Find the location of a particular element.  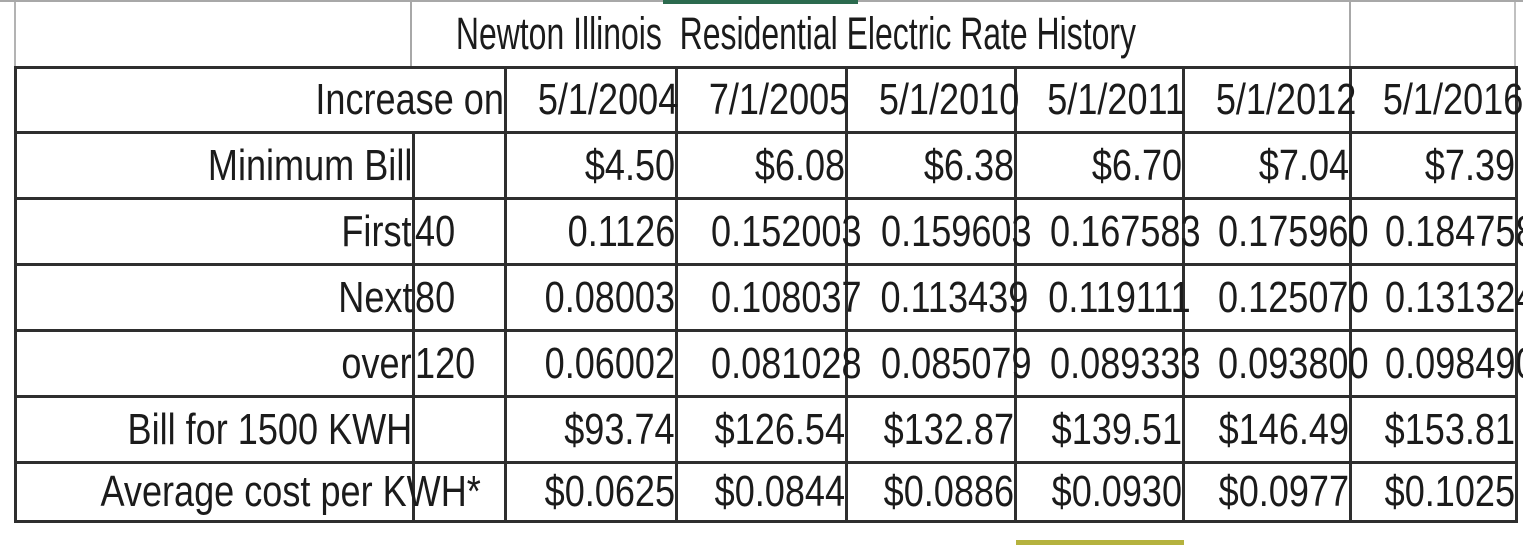

value-cell: $6.08 is located at coordinates (761, 165).